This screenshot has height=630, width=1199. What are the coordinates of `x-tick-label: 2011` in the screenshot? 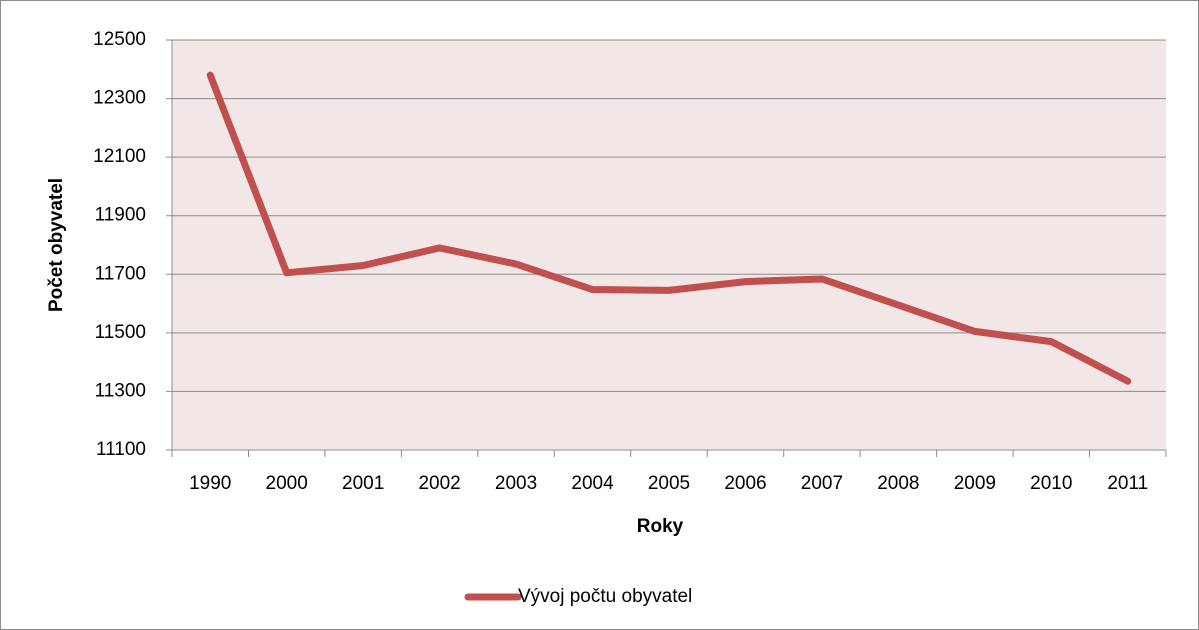 It's located at (1127, 483).